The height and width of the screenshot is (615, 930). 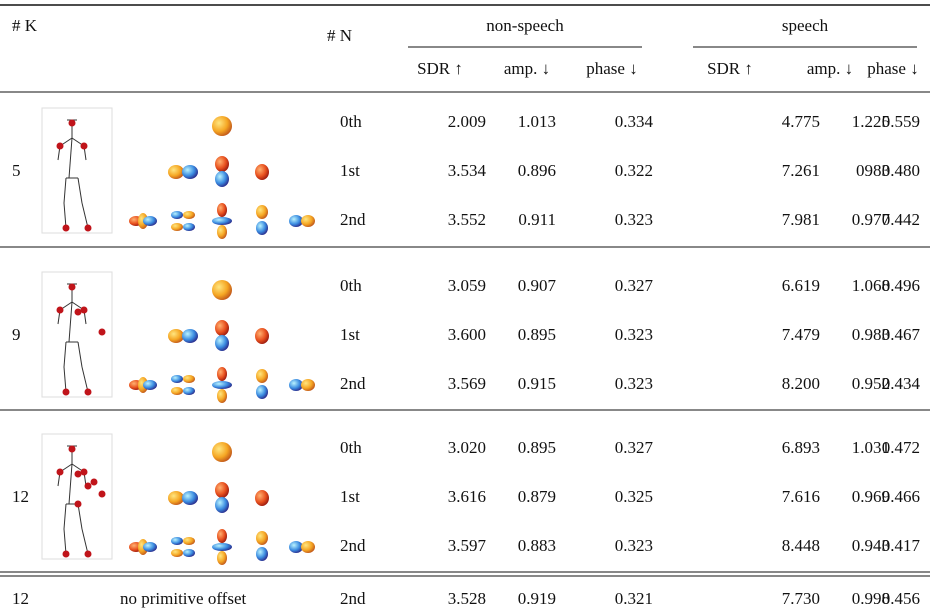 I want to click on value-cell: 0.467, so click(x=901, y=334).